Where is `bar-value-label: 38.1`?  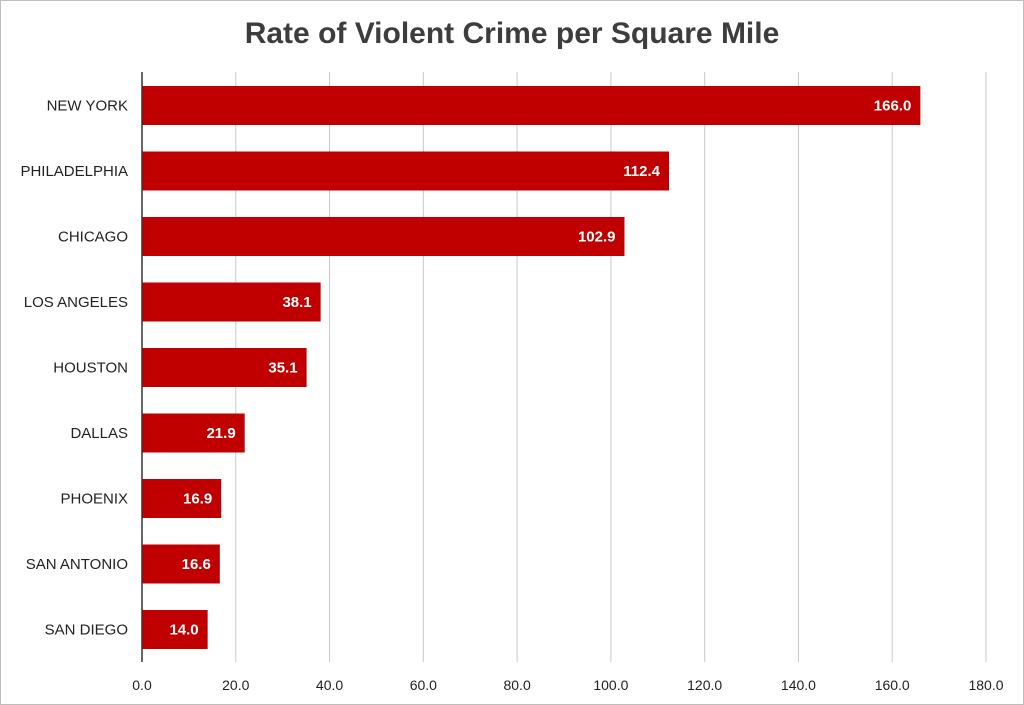
bar-value-label: 38.1 is located at coordinates (296, 302).